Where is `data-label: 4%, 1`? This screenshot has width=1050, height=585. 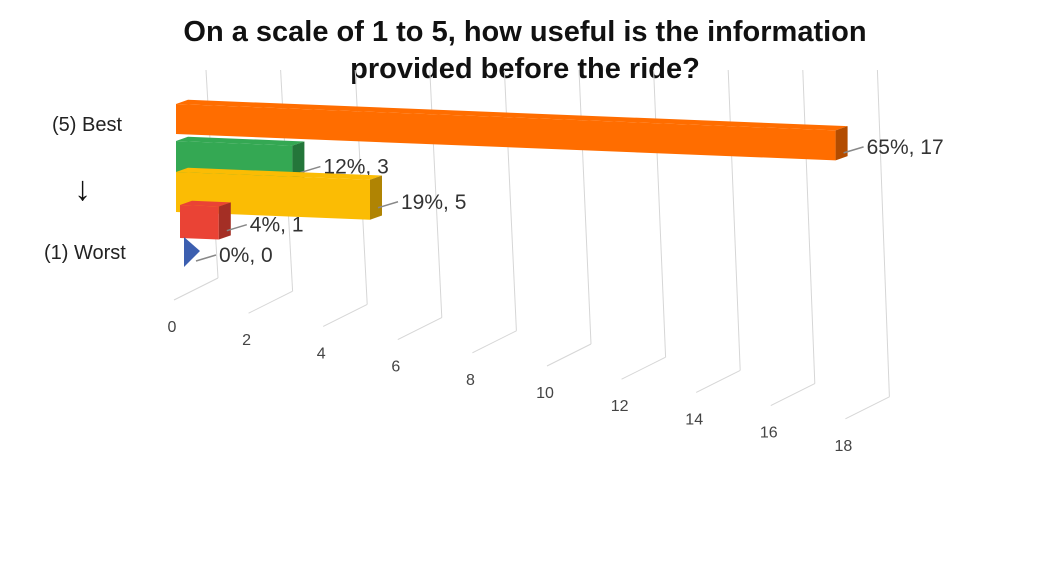
data-label: 4%, 1 is located at coordinates (277, 225).